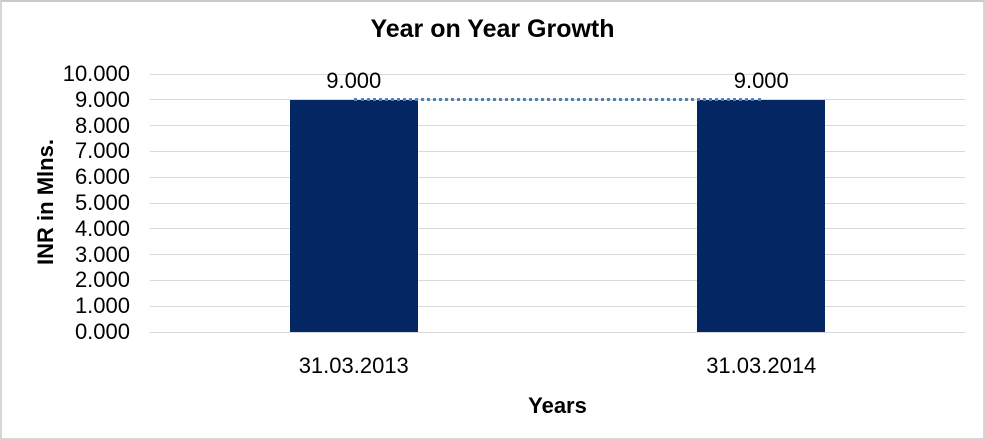  What do you see at coordinates (102, 228) in the screenshot?
I see `y-tick-label: 4.000` at bounding box center [102, 228].